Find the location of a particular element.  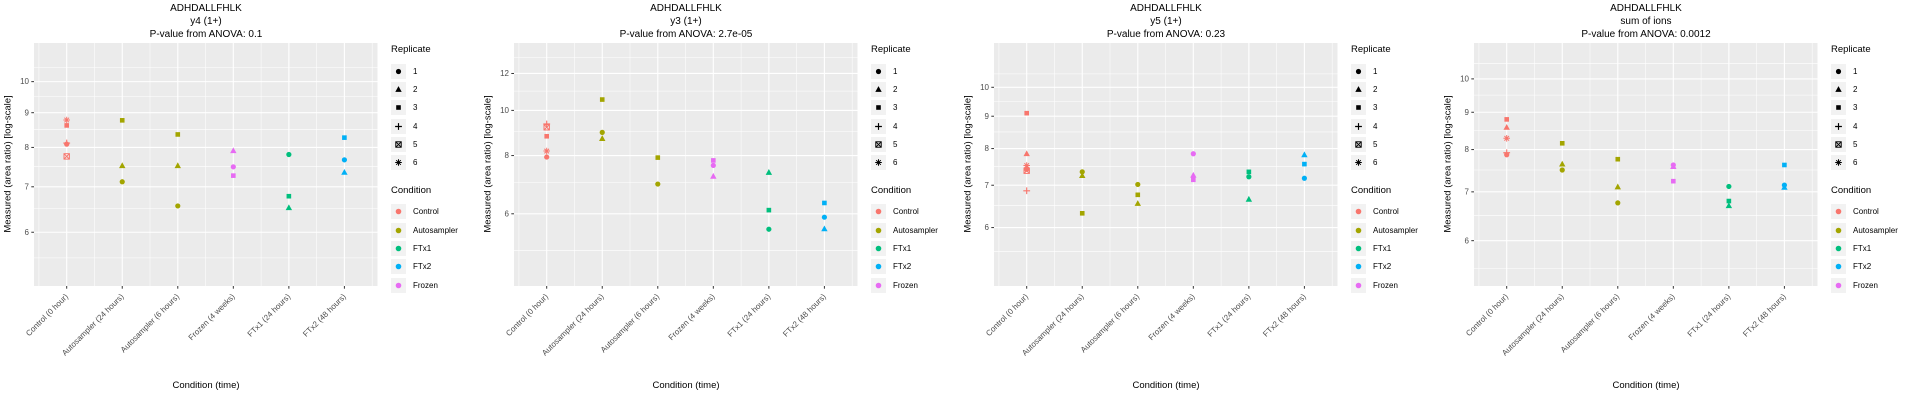

legend-title: Condition is located at coordinates (411, 190).